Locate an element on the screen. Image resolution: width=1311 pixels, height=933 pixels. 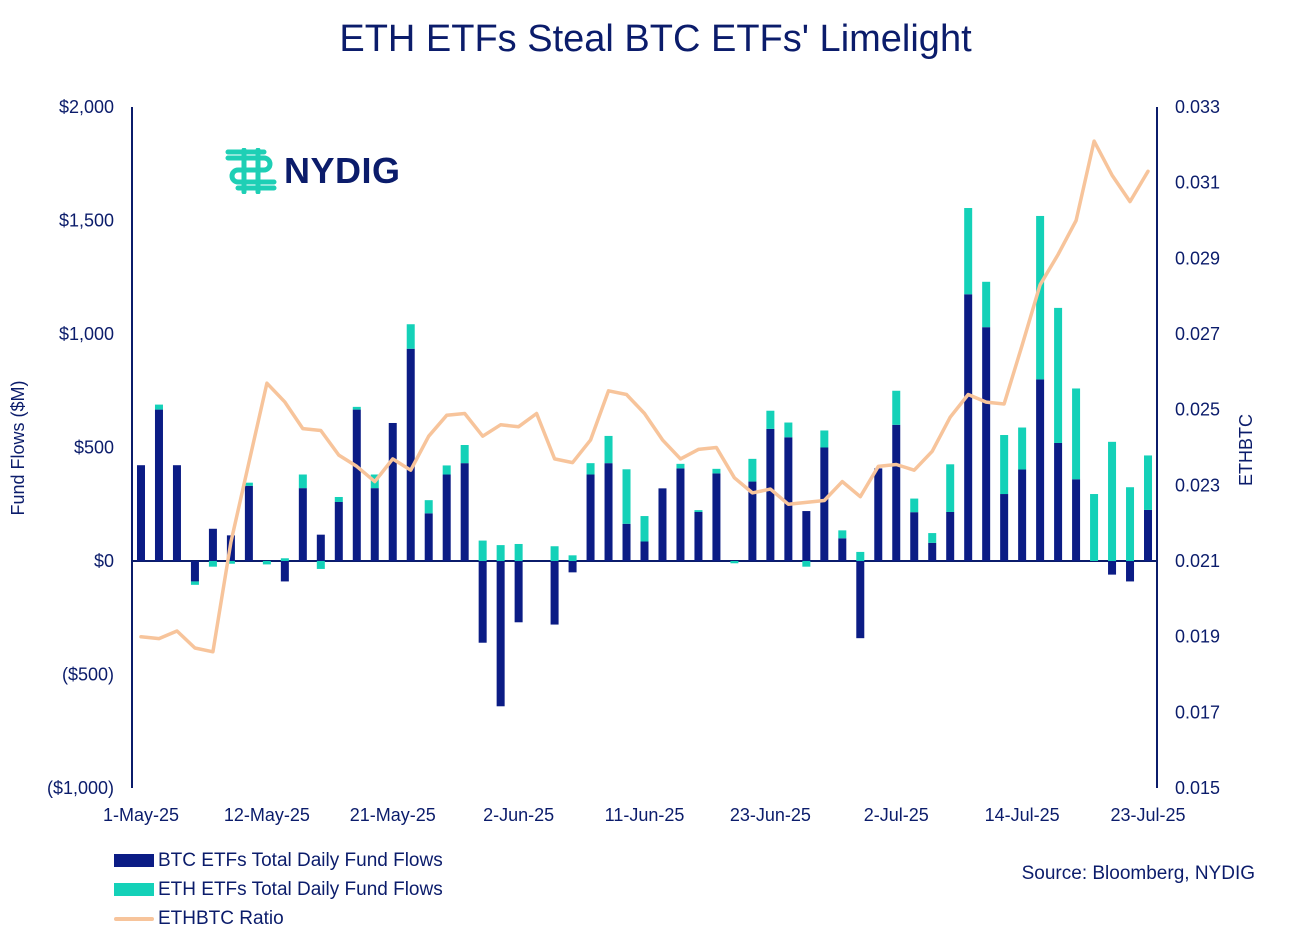
y2-axis-title: ETHBTC is located at coordinates (1246, 450).